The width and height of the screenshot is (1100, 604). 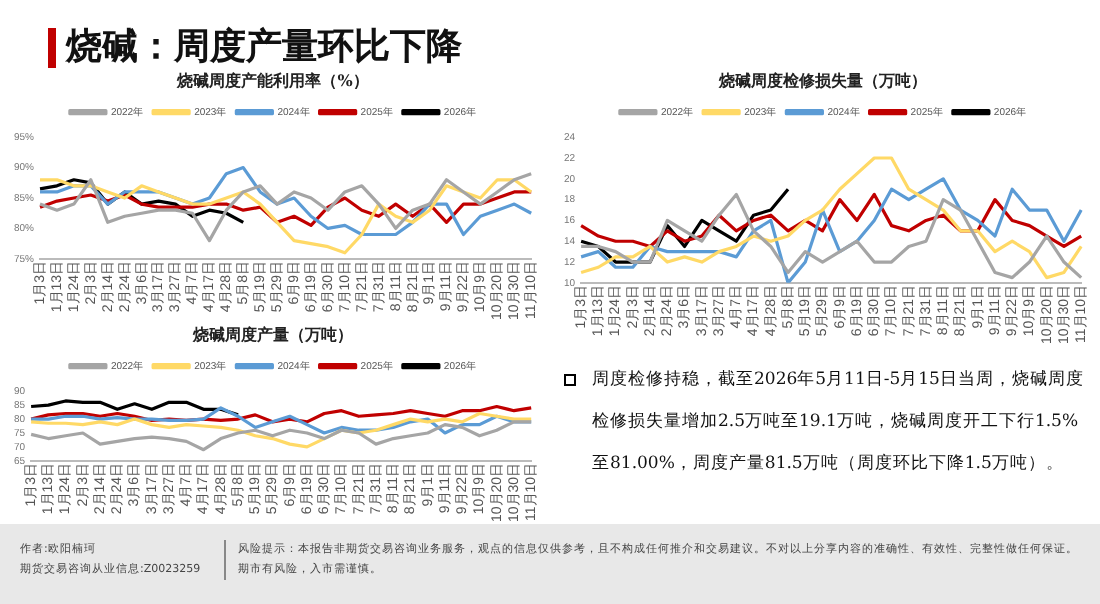 I want to click on text: 周度检修持稳，截至2026年5月11日-5月15日当周，烧碱周度检修损失量增加2.5万吨至19.1万吨，烧碱周度开工下行1.5%至81.00%，周度产量81.5万吨（周度环比下降1.5万吨）。, so click(x=838, y=422).